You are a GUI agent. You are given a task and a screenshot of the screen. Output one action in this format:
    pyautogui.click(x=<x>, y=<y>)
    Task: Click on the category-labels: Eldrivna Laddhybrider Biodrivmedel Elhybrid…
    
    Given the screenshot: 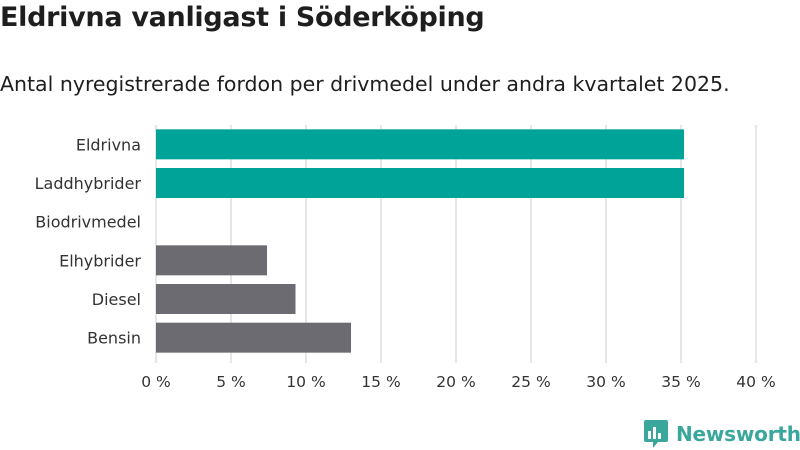 What is the action you would take?
    pyautogui.click(x=88, y=241)
    